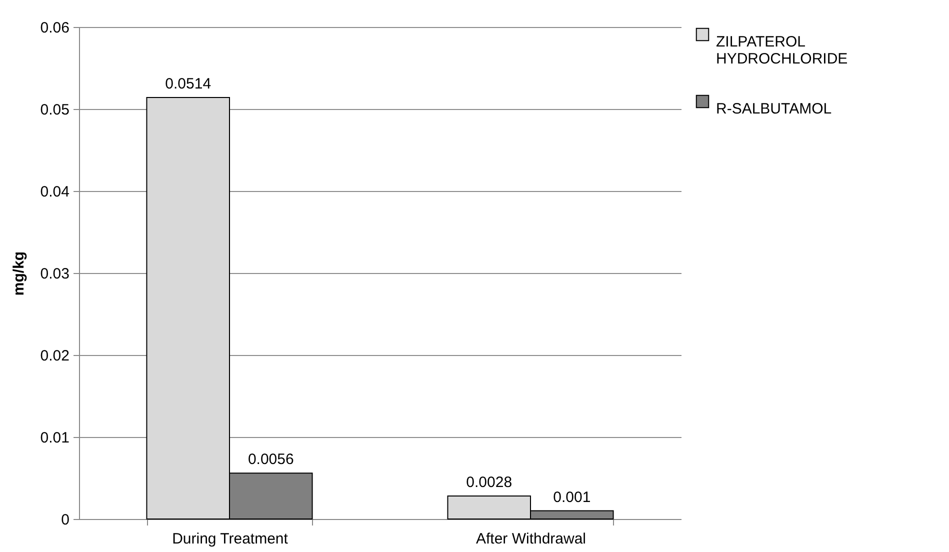 This screenshot has width=949, height=552. Describe the element at coordinates (230, 539) in the screenshot. I see `x-tick-label: During Treatment` at that location.